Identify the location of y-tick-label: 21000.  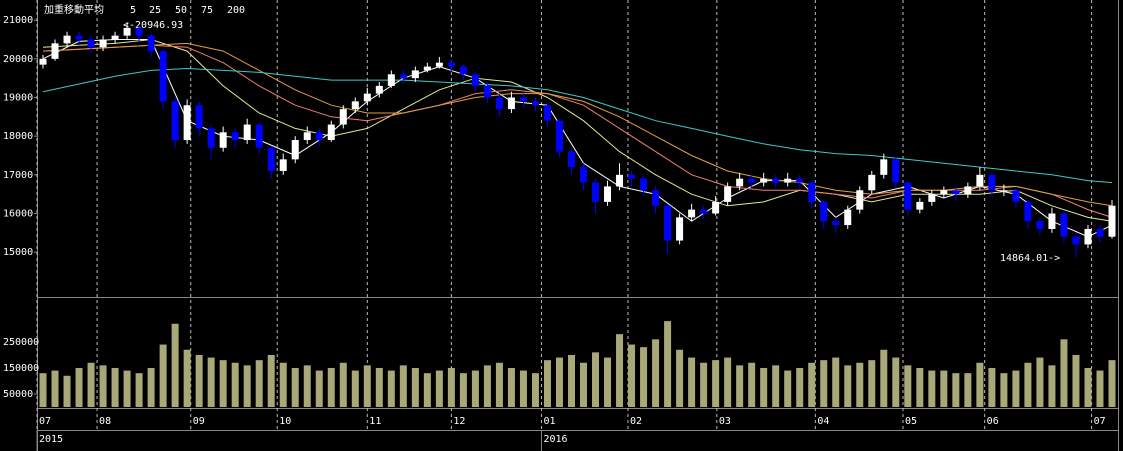
(18, 20).